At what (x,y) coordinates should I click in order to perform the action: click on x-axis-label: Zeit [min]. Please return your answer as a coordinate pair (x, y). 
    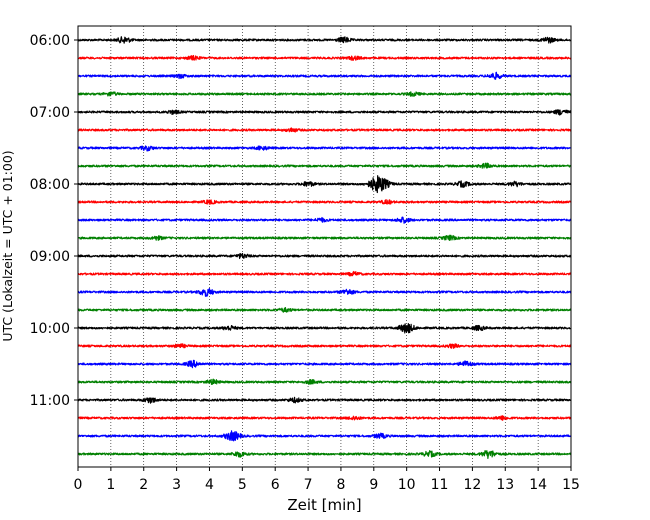
    Looking at the image, I should click on (324, 505).